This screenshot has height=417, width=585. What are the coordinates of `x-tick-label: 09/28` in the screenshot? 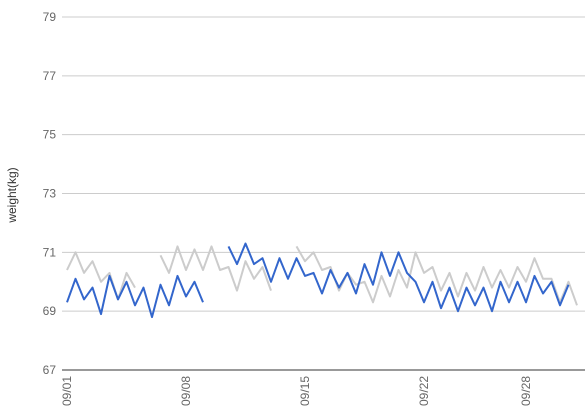 It's located at (526, 391).